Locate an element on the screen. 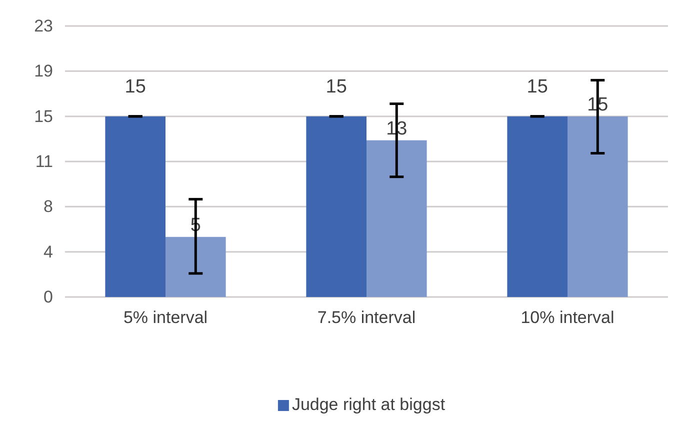  y-tick-label: 8 is located at coordinates (48, 206).